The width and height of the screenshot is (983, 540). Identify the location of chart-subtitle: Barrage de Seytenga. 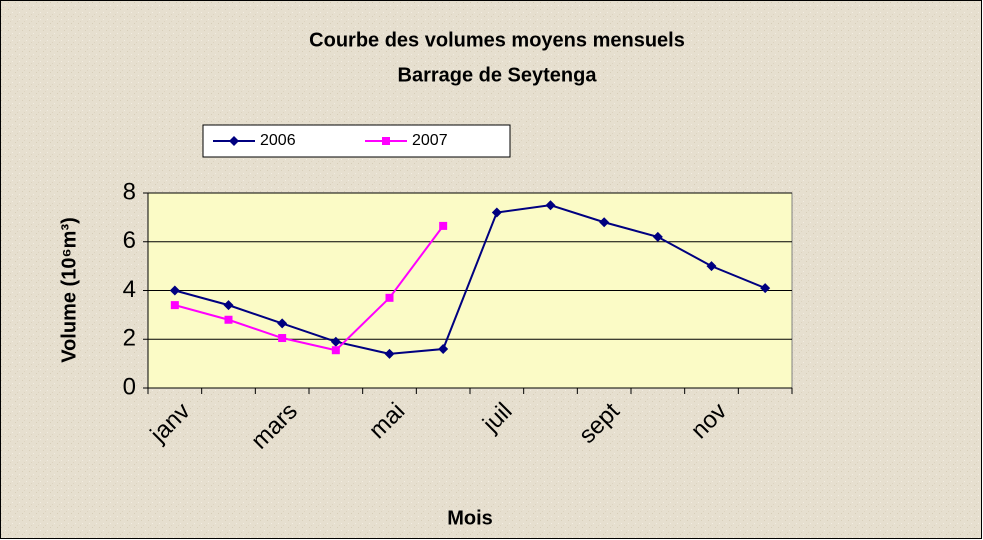
(498, 75).